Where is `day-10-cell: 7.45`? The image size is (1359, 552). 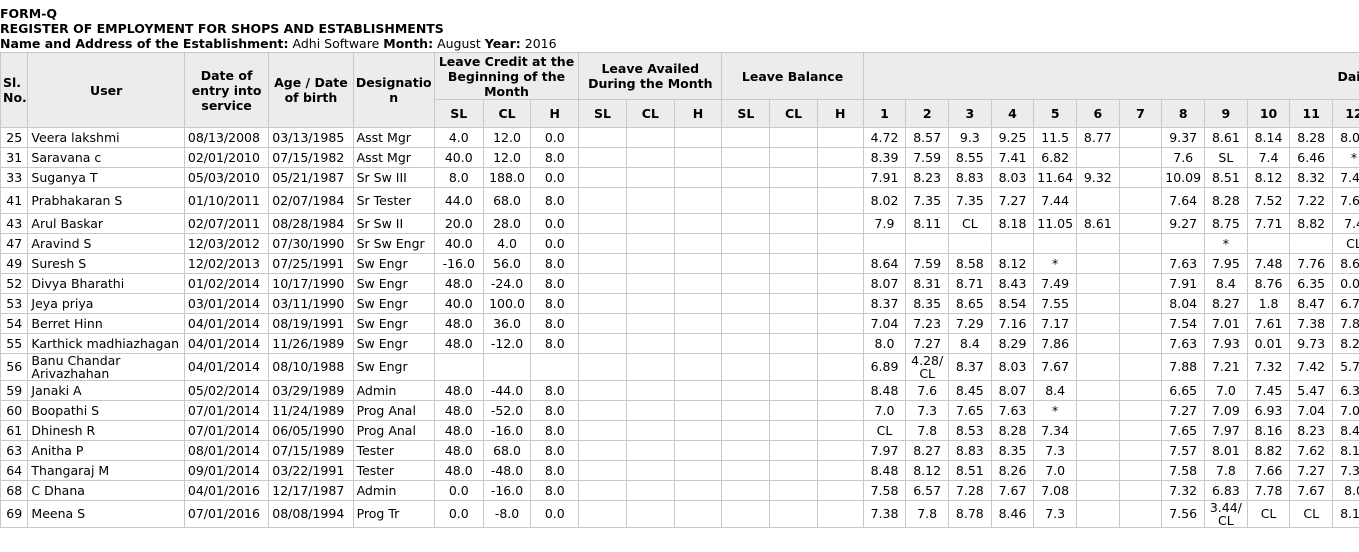 day-10-cell: 7.45 is located at coordinates (1268, 390).